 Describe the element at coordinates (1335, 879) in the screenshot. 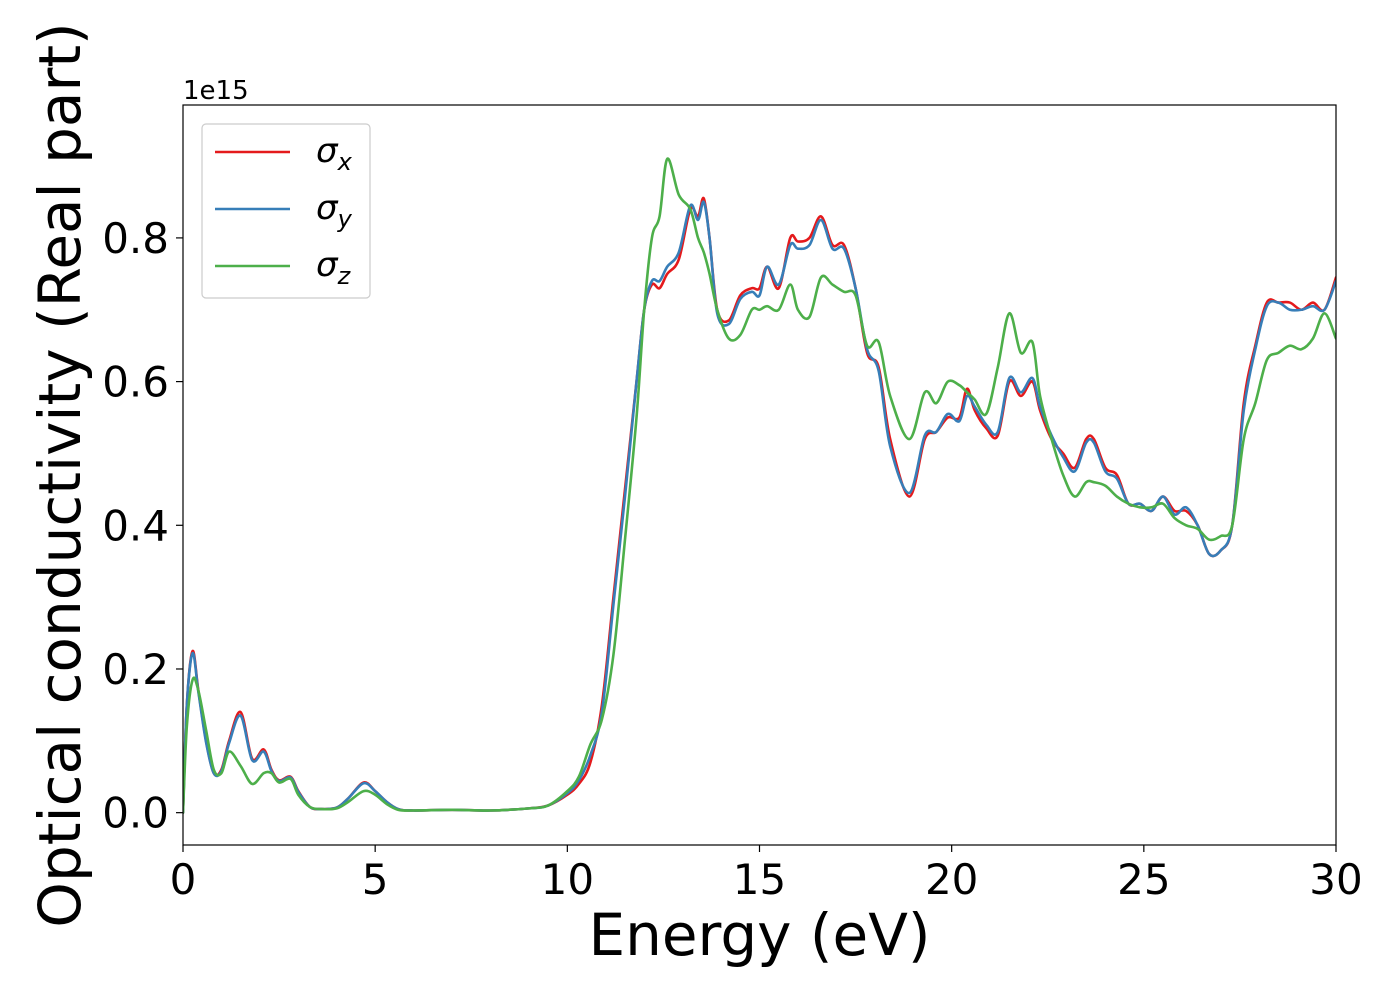

I see `x-tick-label: 30` at that location.